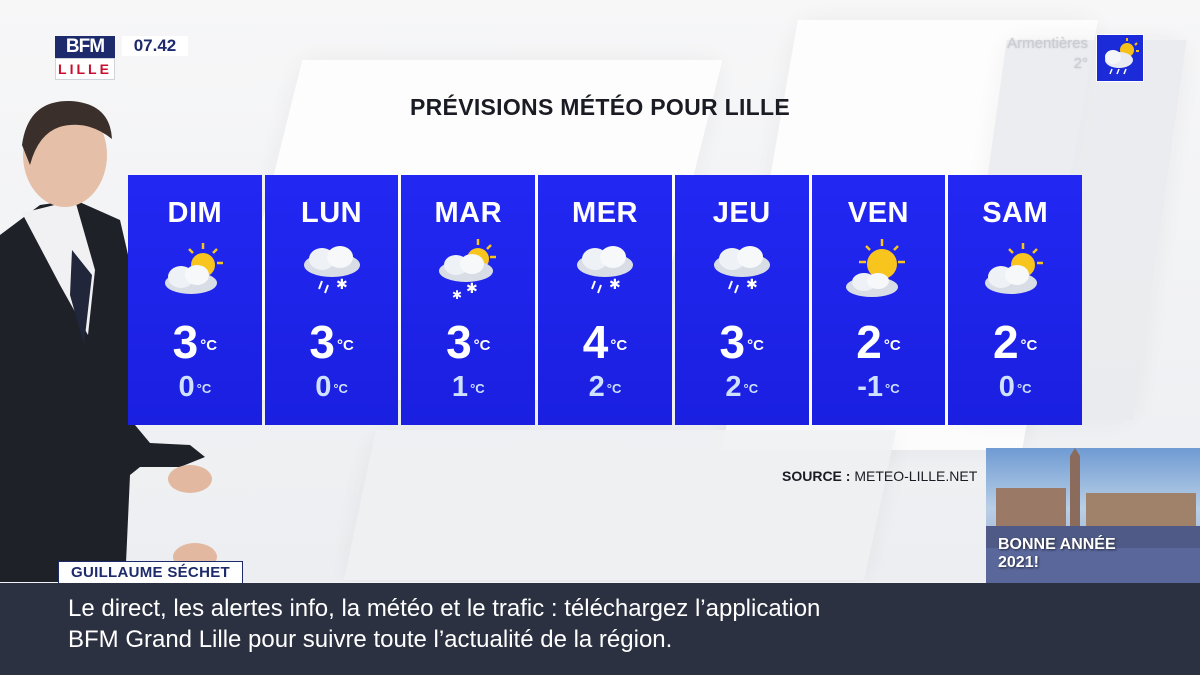  Describe the element at coordinates (1057, 554) in the screenshot. I see `thumbnail-caption: BONNE ANNÉE 2021!` at that location.